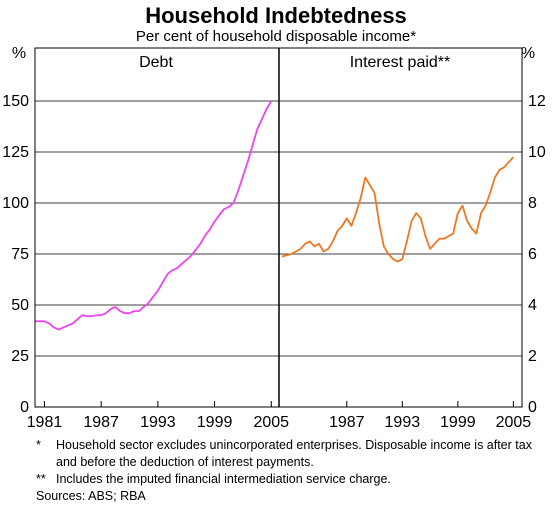 Image resolution: width=552 pixels, height=514 pixels. I want to click on right-axis-unit: %, so click(528, 53).